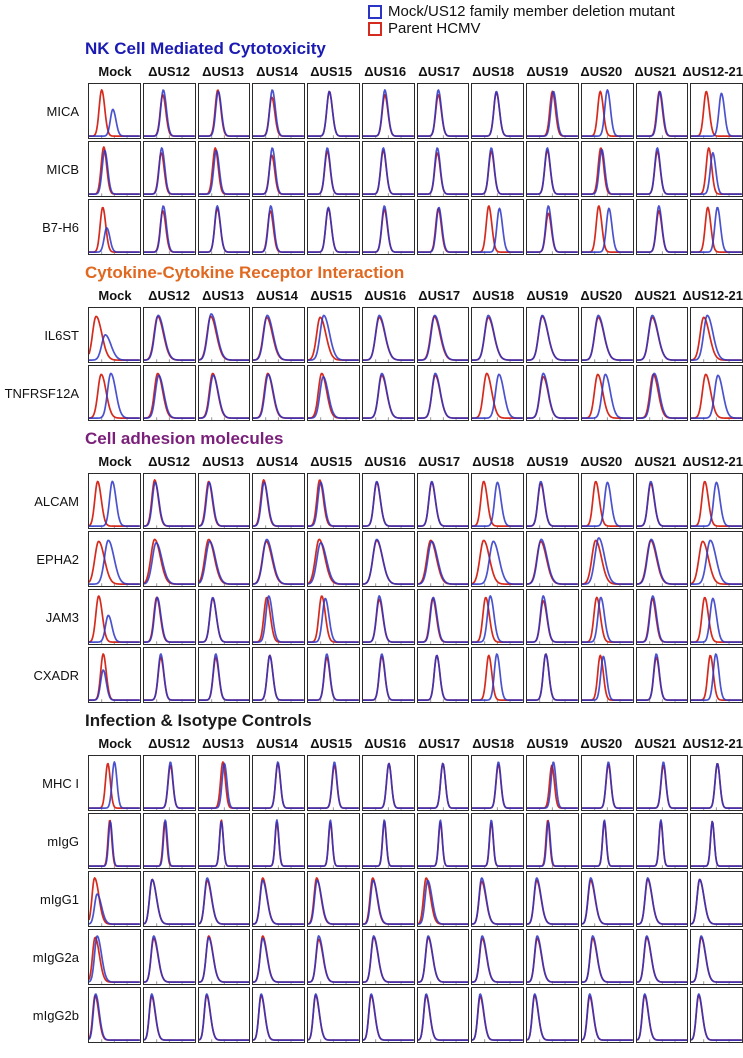  What do you see at coordinates (371, 169) in the screenshot?
I see `histogram-row: MICB` at bounding box center [371, 169].